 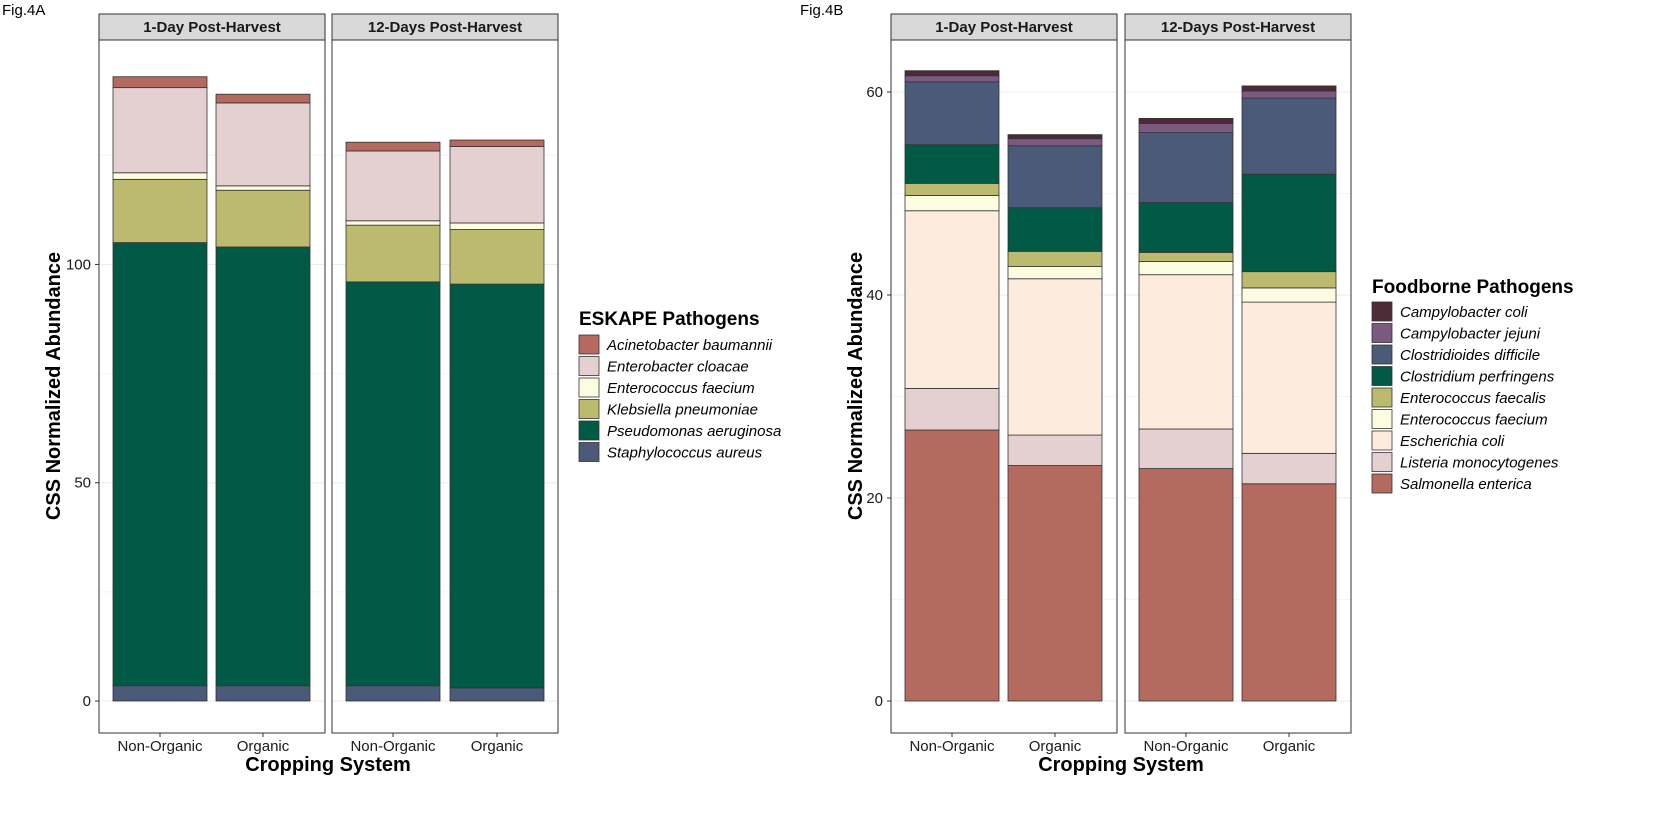 What do you see at coordinates (1382, 333) in the screenshot?
I see `legend-key-campylobacter-jejuni` at bounding box center [1382, 333].